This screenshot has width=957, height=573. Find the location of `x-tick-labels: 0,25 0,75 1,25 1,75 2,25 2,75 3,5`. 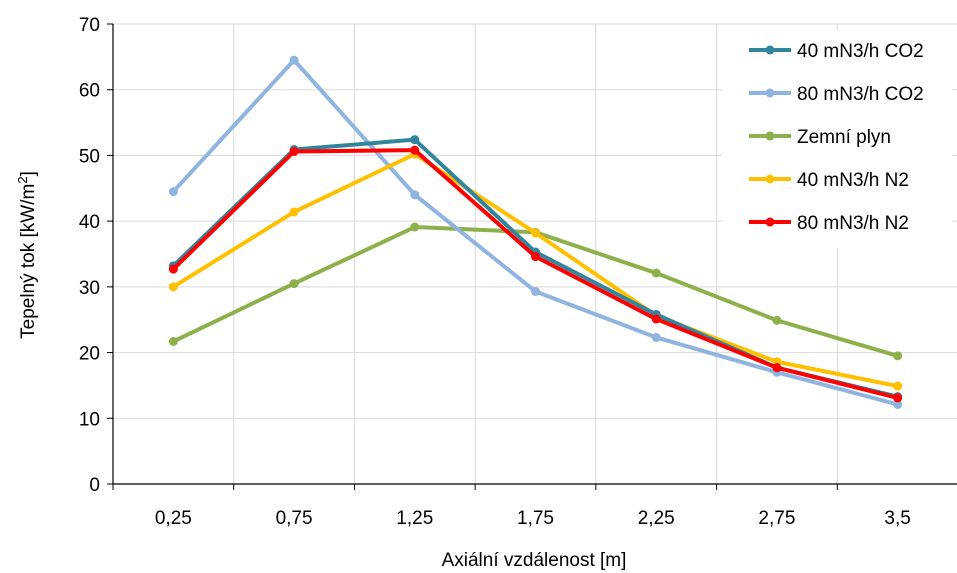

x-tick-labels: 0,25 0,75 1,25 1,75 2,25 2,75 3,5 is located at coordinates (533, 518).